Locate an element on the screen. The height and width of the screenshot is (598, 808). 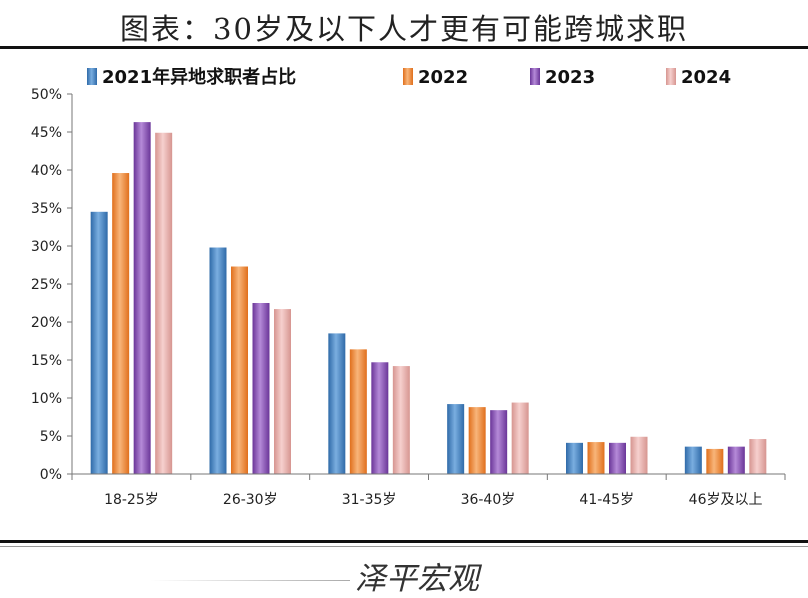
source-underline is located at coordinates (250, 580).